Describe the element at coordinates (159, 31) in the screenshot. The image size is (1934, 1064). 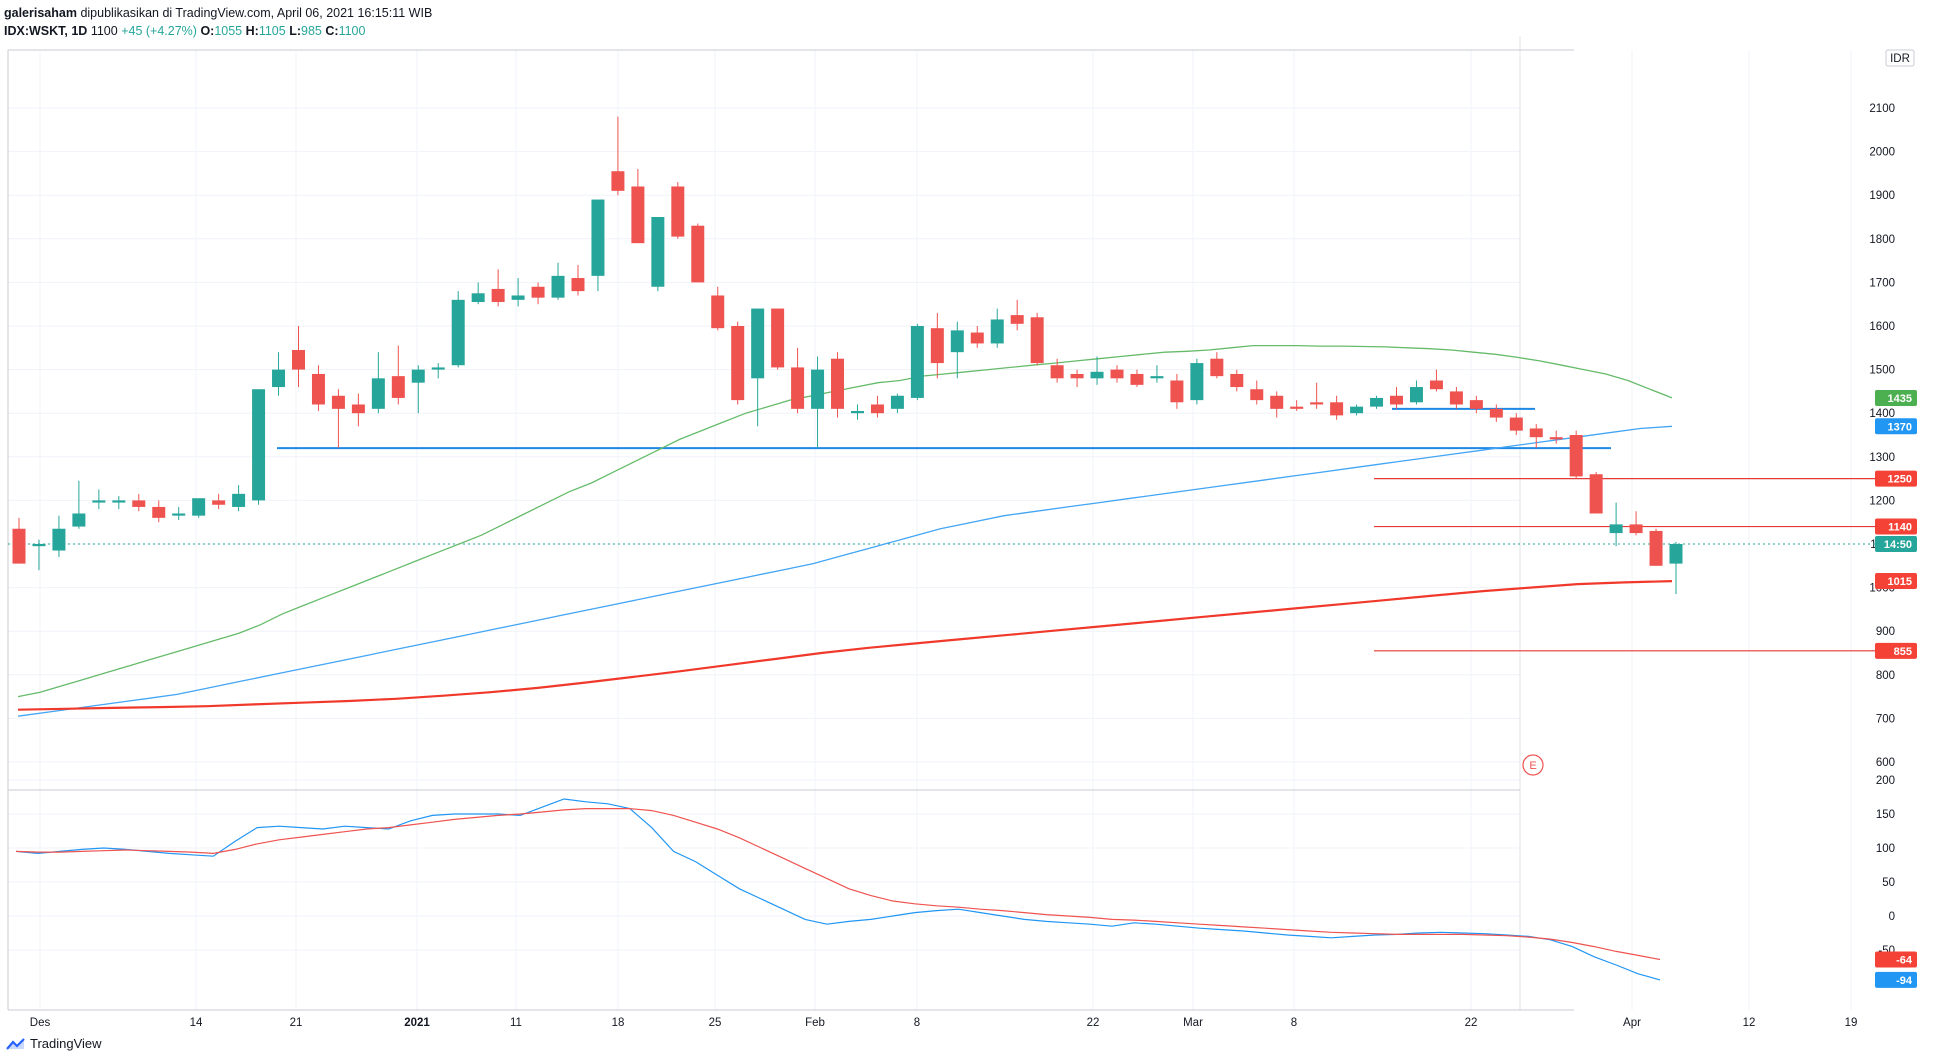
I see `price-change: +45 (+4.27%)` at that location.